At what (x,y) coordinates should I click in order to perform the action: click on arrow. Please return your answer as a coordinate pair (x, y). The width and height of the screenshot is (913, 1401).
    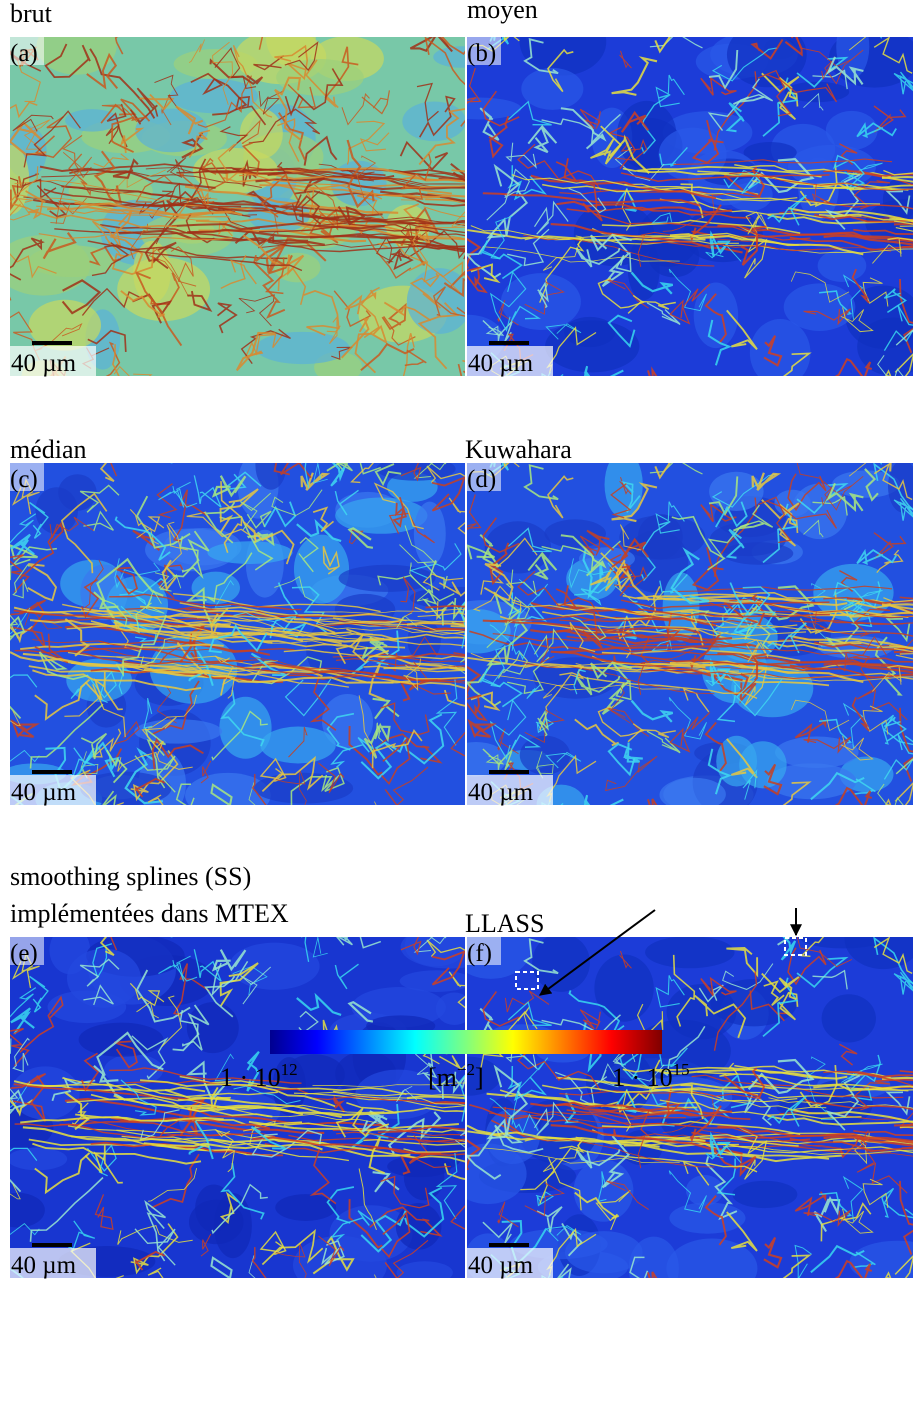
    Looking at the image, I should click on (597, 952).